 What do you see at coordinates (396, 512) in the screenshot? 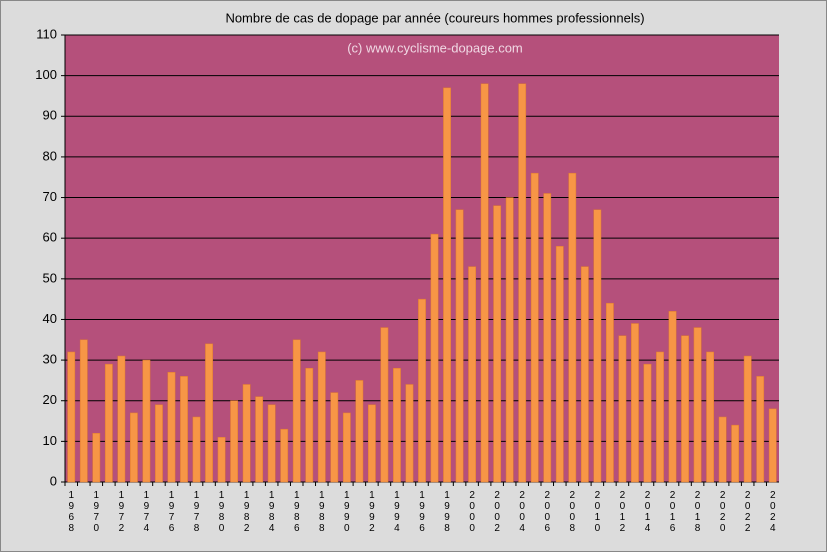
I see `x-tick-label: 1994` at bounding box center [396, 512].